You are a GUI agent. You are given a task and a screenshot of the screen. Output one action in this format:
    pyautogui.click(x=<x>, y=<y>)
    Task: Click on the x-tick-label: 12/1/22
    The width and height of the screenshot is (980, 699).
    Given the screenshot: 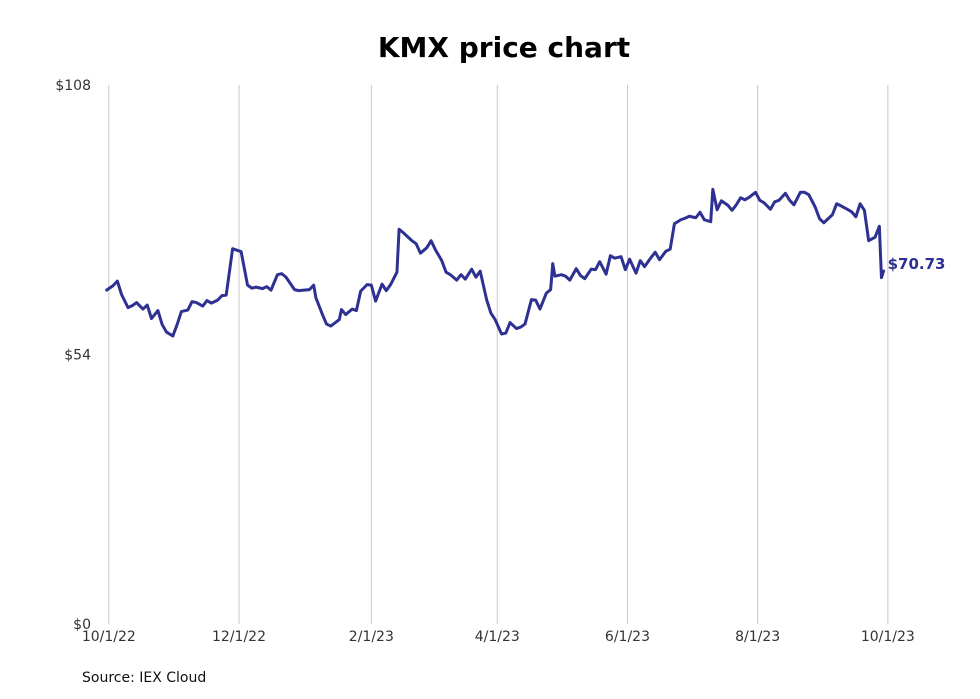 What is the action you would take?
    pyautogui.click(x=239, y=637)
    